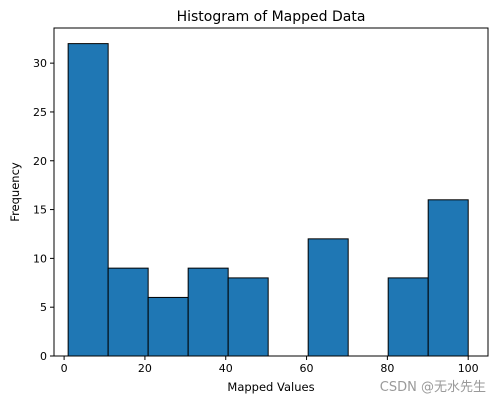  Describe the element at coordinates (40, 210) in the screenshot. I see `y-tick-label: 15` at that location.